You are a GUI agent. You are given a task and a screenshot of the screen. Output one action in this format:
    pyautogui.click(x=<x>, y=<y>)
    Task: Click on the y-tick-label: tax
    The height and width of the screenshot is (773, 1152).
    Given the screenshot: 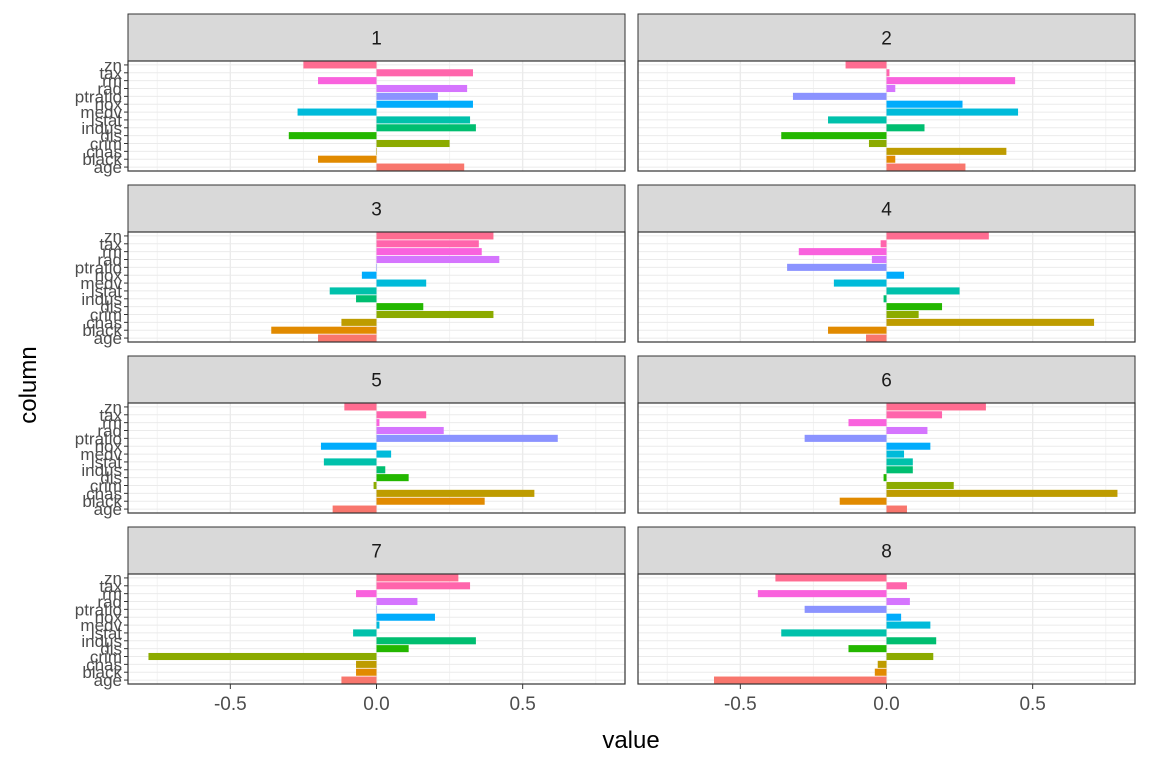 What is the action you would take?
    pyautogui.click(x=110, y=586)
    